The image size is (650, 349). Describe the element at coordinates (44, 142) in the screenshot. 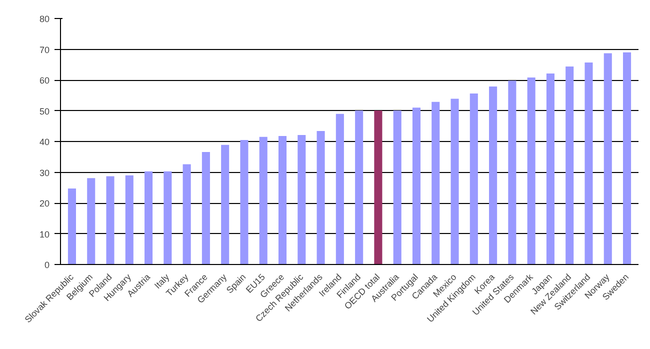

I see `y-tick-label: 40` at that location.